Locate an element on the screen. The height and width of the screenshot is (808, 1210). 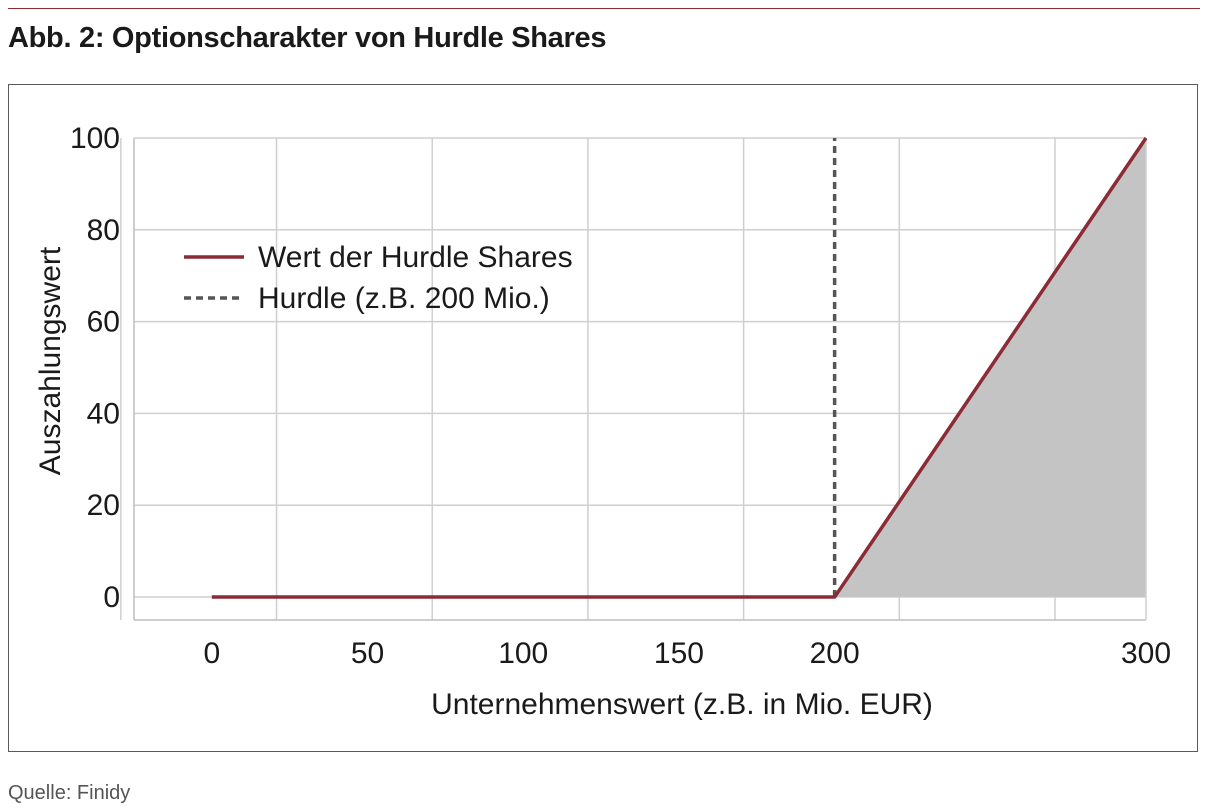
top-rule is located at coordinates (604, 8).